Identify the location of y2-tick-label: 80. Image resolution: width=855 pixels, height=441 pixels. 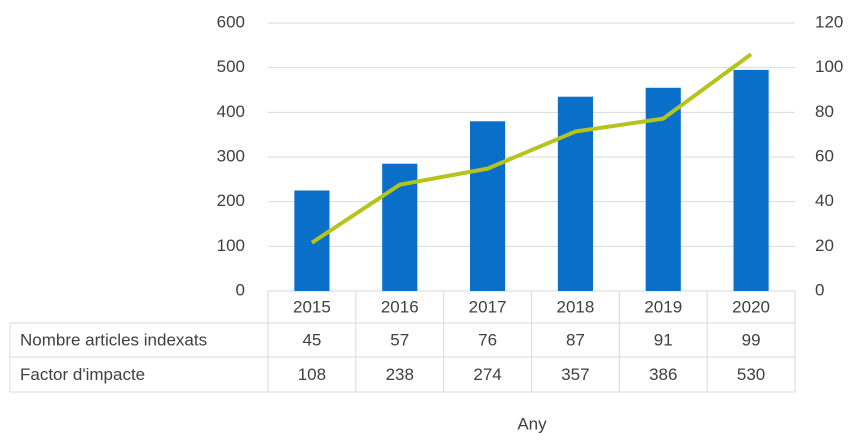
(824, 111).